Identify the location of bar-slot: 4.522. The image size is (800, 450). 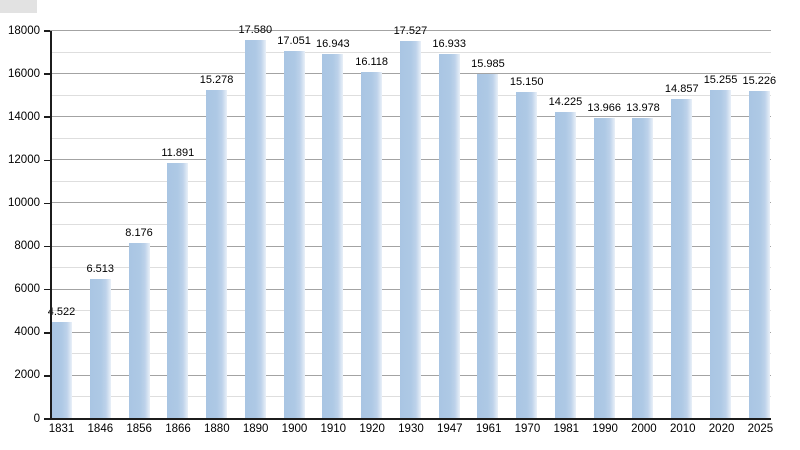
(61, 225).